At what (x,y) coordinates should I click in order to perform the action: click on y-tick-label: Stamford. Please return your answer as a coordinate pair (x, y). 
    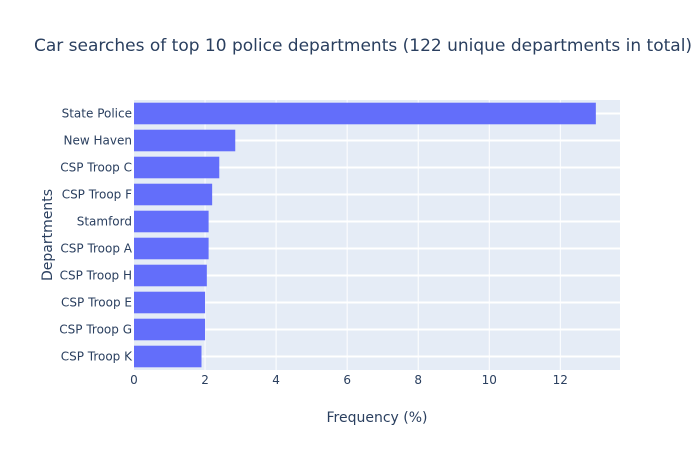
    Looking at the image, I should click on (104, 222).